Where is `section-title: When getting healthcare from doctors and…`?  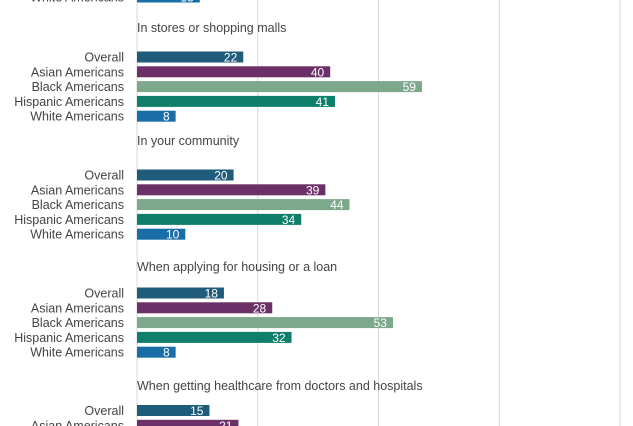
section-title: When getting healthcare from doctors and… is located at coordinates (280, 386).